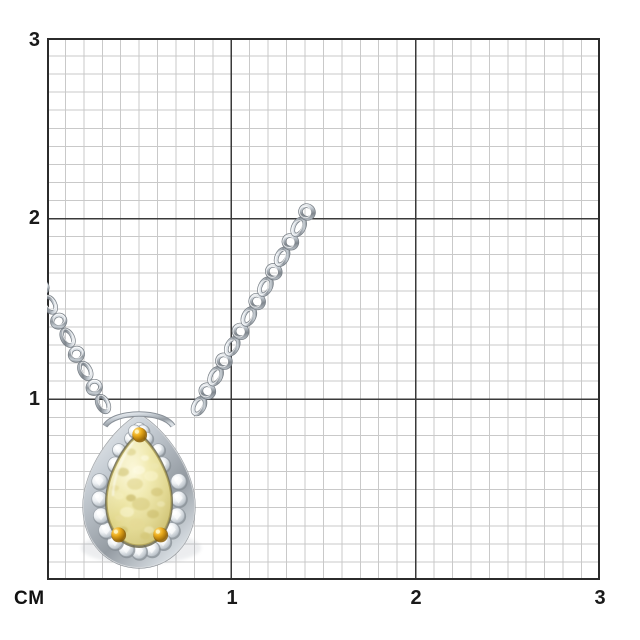 This screenshot has width=640, height=640. What do you see at coordinates (416, 598) in the screenshot?
I see `x-axis-label-2: 2` at bounding box center [416, 598].